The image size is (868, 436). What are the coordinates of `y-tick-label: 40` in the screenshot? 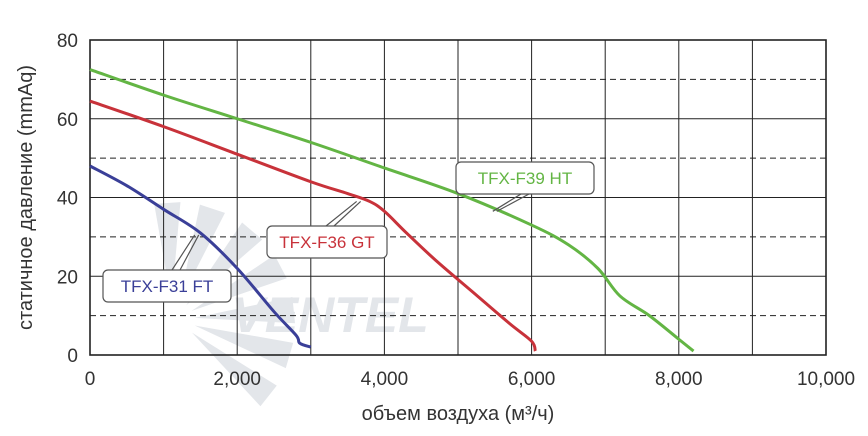 It's located at (67, 199).